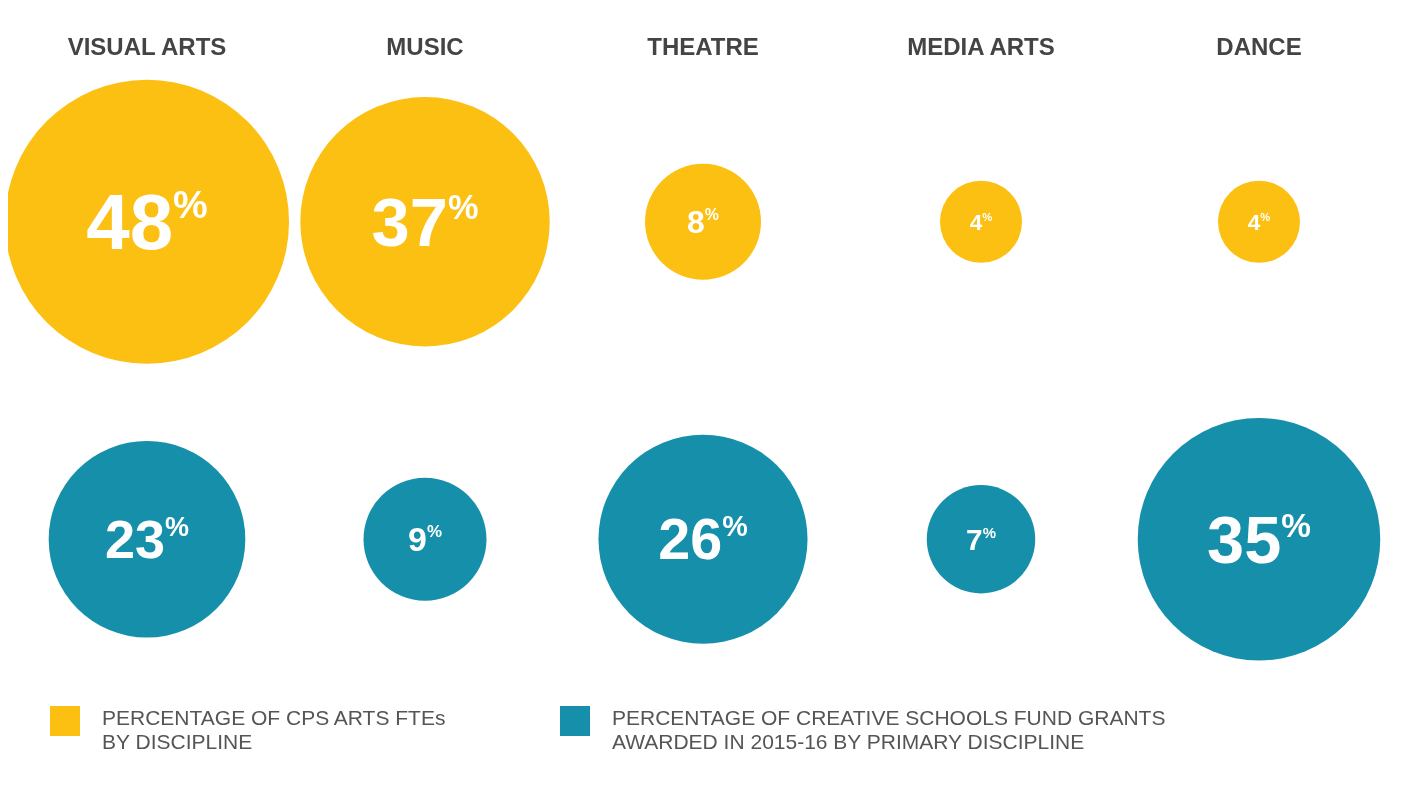 This screenshot has width=1406, height=793. I want to click on legend-label: PERCENTAGE OF CREATIVE SCHOOLS FUND GRANTS AWARDED IN 2015-16 BY PRIMARY DISCIPLINE, so click(889, 730).